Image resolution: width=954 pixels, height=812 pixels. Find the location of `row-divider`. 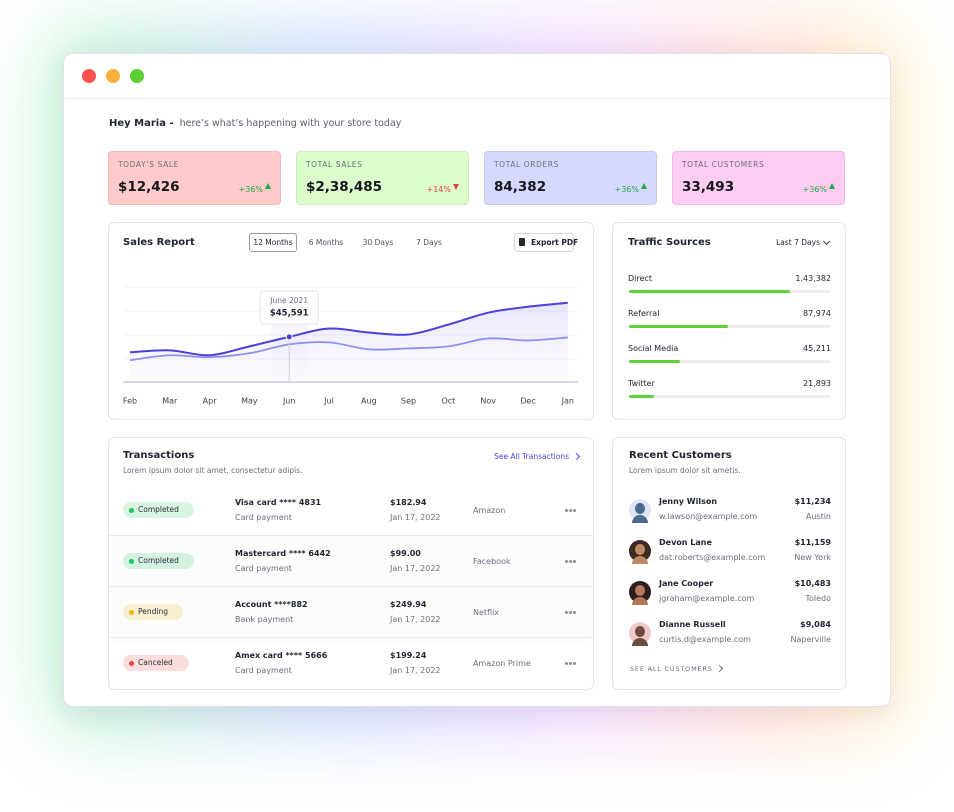

row-divider is located at coordinates (351, 586).